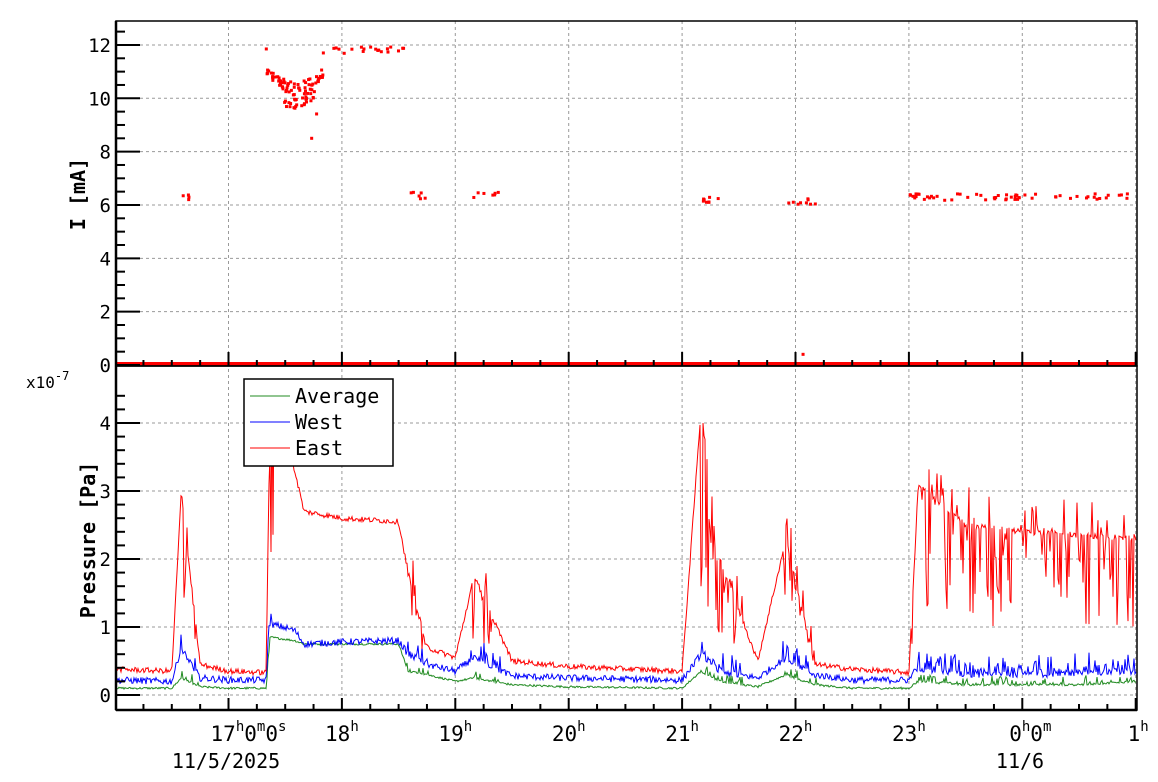 The height and width of the screenshot is (782, 1158). I want to click on x-tick-label: 18h, so click(342, 732).